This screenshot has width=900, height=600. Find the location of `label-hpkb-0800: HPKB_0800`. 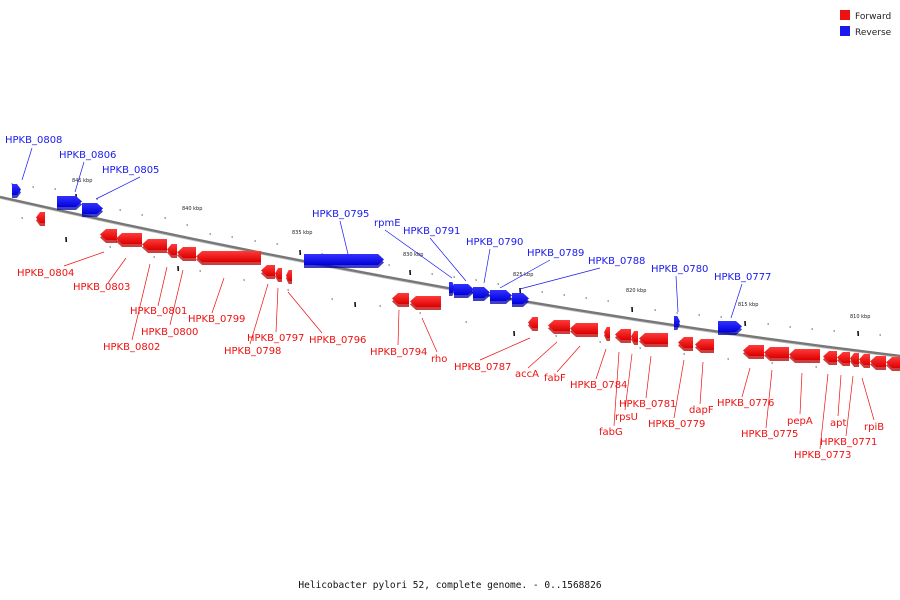

label-hpkb-0800: HPKB_0800 is located at coordinates (169, 332).